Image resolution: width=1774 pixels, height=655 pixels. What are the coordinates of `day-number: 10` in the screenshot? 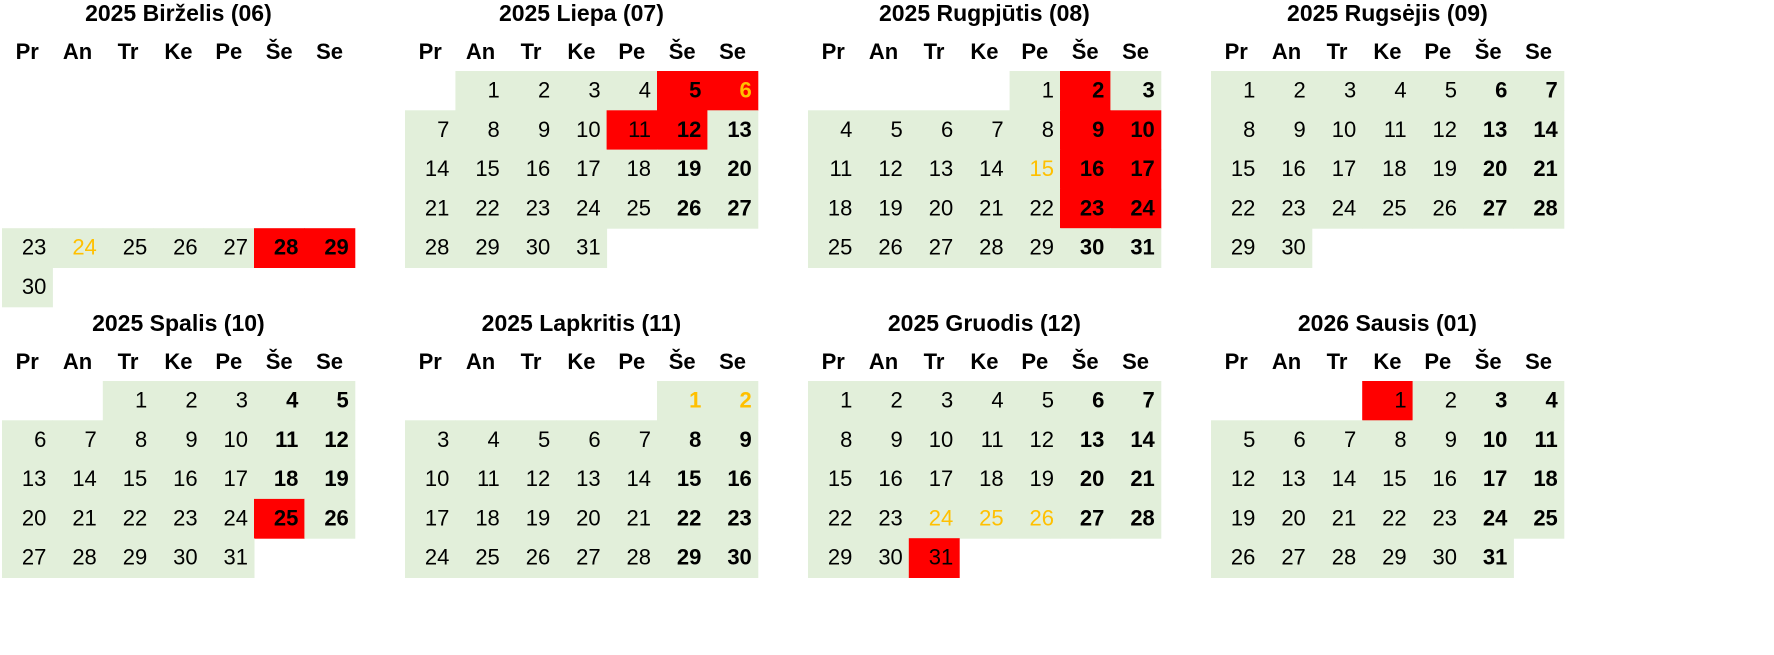 It's located at (437, 478).